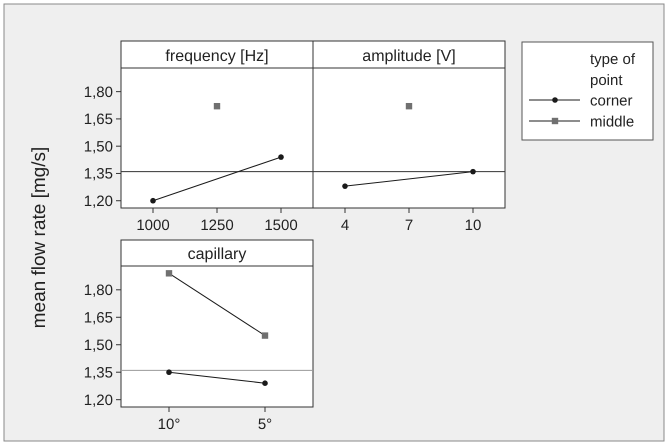 This screenshot has width=668, height=445. What do you see at coordinates (612, 121) in the screenshot?
I see `legend-label: middle` at bounding box center [612, 121].